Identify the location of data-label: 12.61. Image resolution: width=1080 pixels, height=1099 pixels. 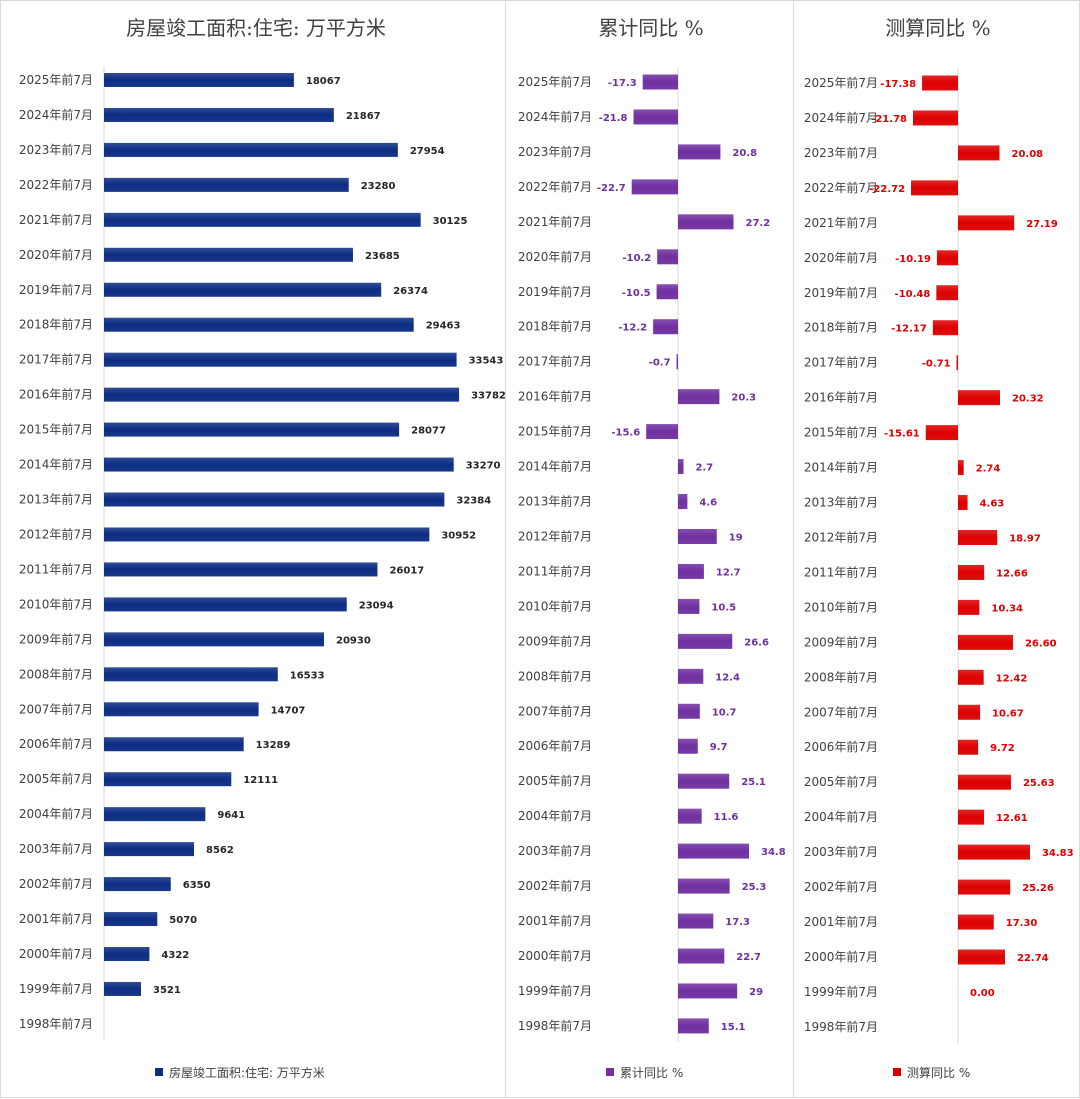
(1012, 818).